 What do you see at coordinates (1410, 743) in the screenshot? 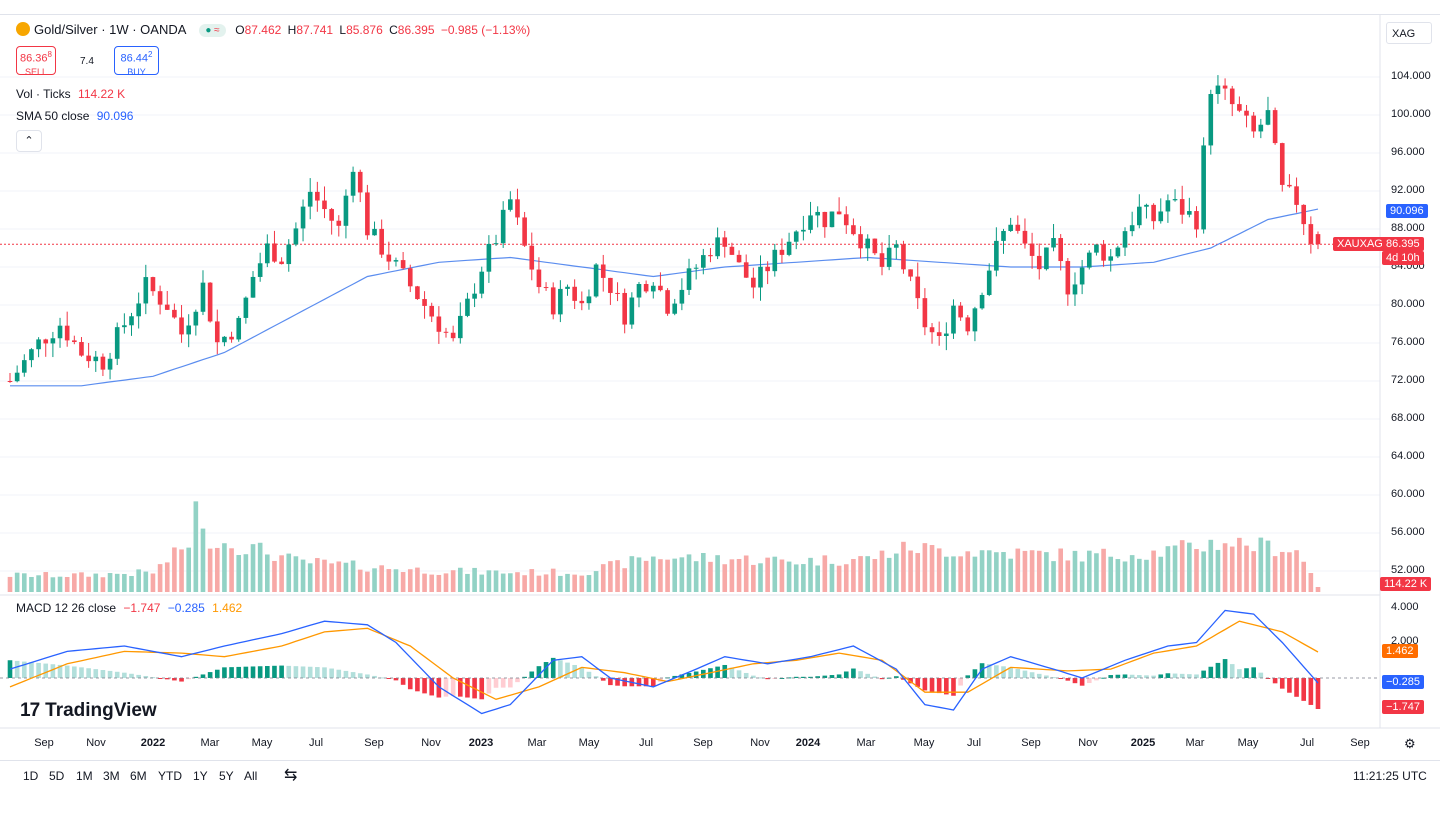
I see `gear-icon: ⚙` at bounding box center [1410, 743].